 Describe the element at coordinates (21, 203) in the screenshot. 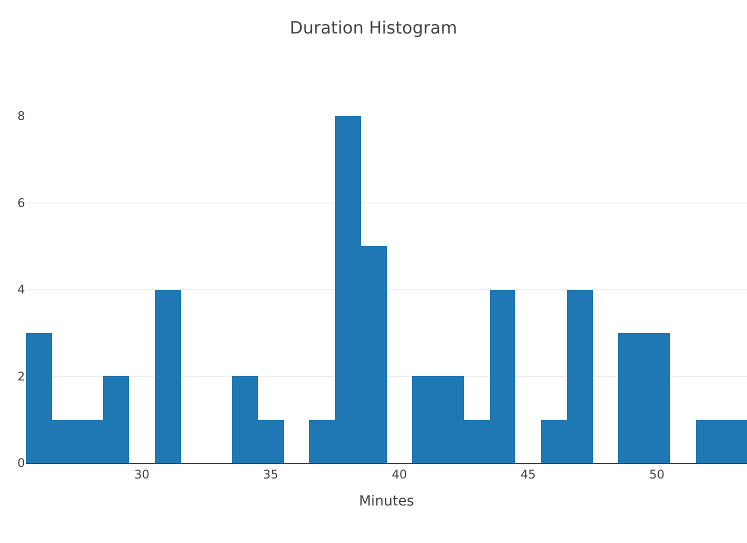

I see `y-tick-label: 6` at that location.